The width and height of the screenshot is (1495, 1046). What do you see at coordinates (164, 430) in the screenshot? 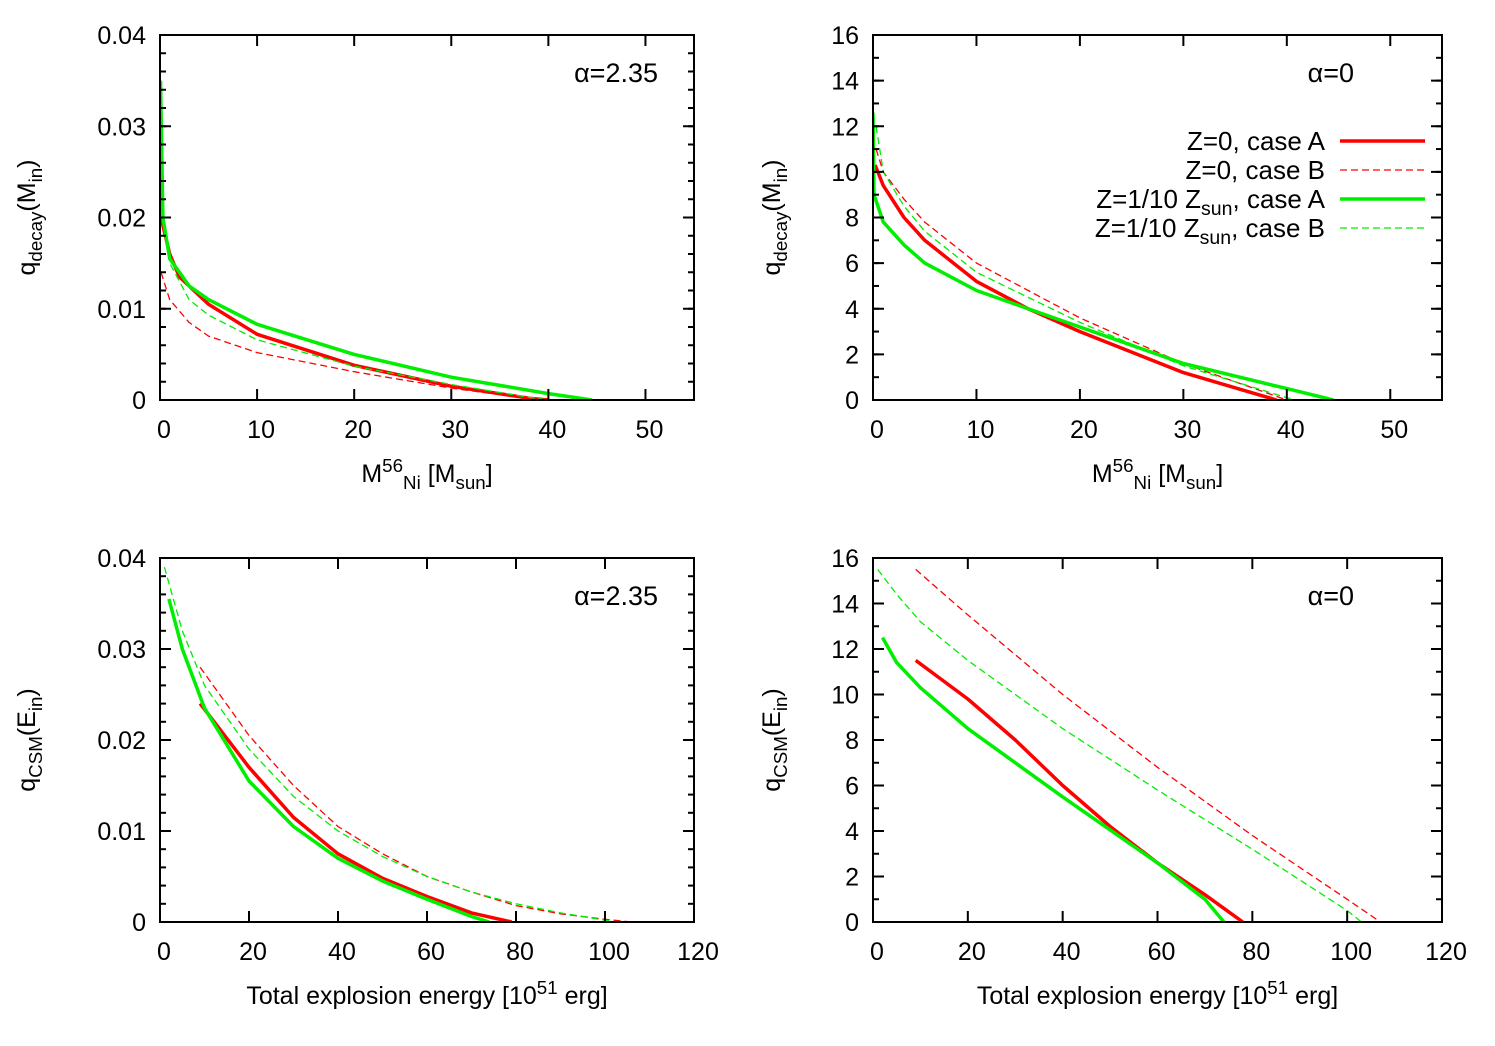
I see `x-tick-label: 0` at bounding box center [164, 430].